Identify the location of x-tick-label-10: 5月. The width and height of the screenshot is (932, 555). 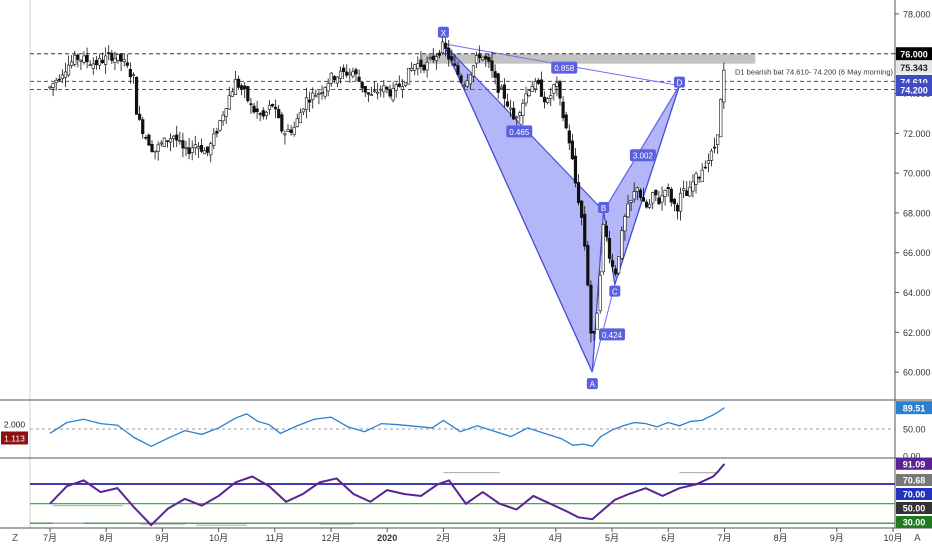
(612, 538).